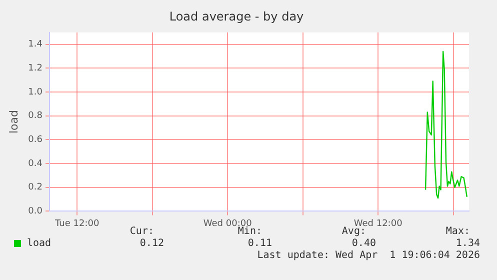  What do you see at coordinates (236, 16) in the screenshot?
I see `chart-title: Load average - by day` at bounding box center [236, 16].